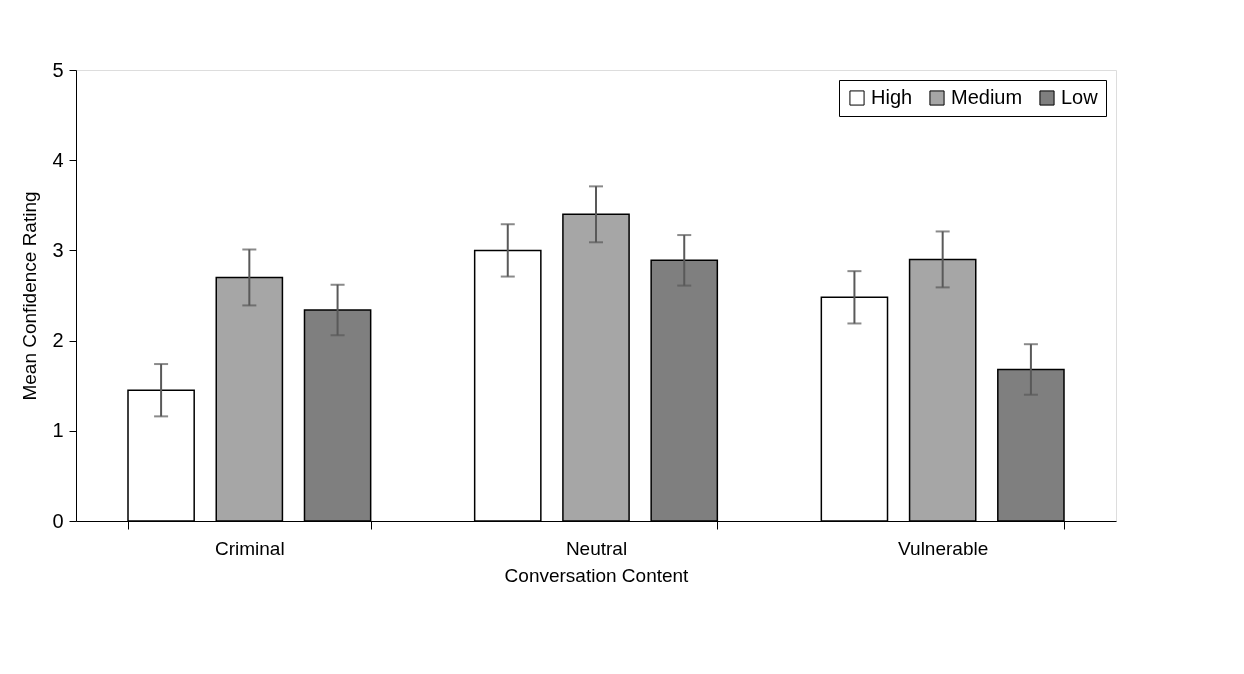 The image size is (1244, 674). What do you see at coordinates (58, 340) in the screenshot?
I see `y-tick-label: 2` at bounding box center [58, 340].